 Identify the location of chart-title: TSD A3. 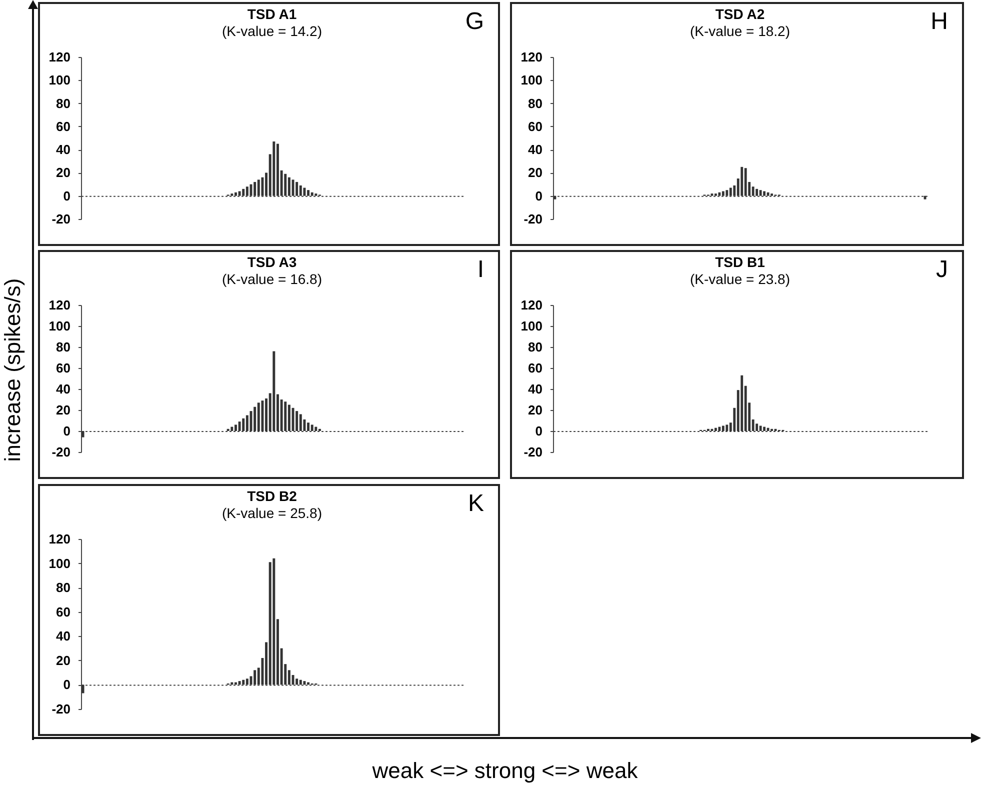
(272, 262).